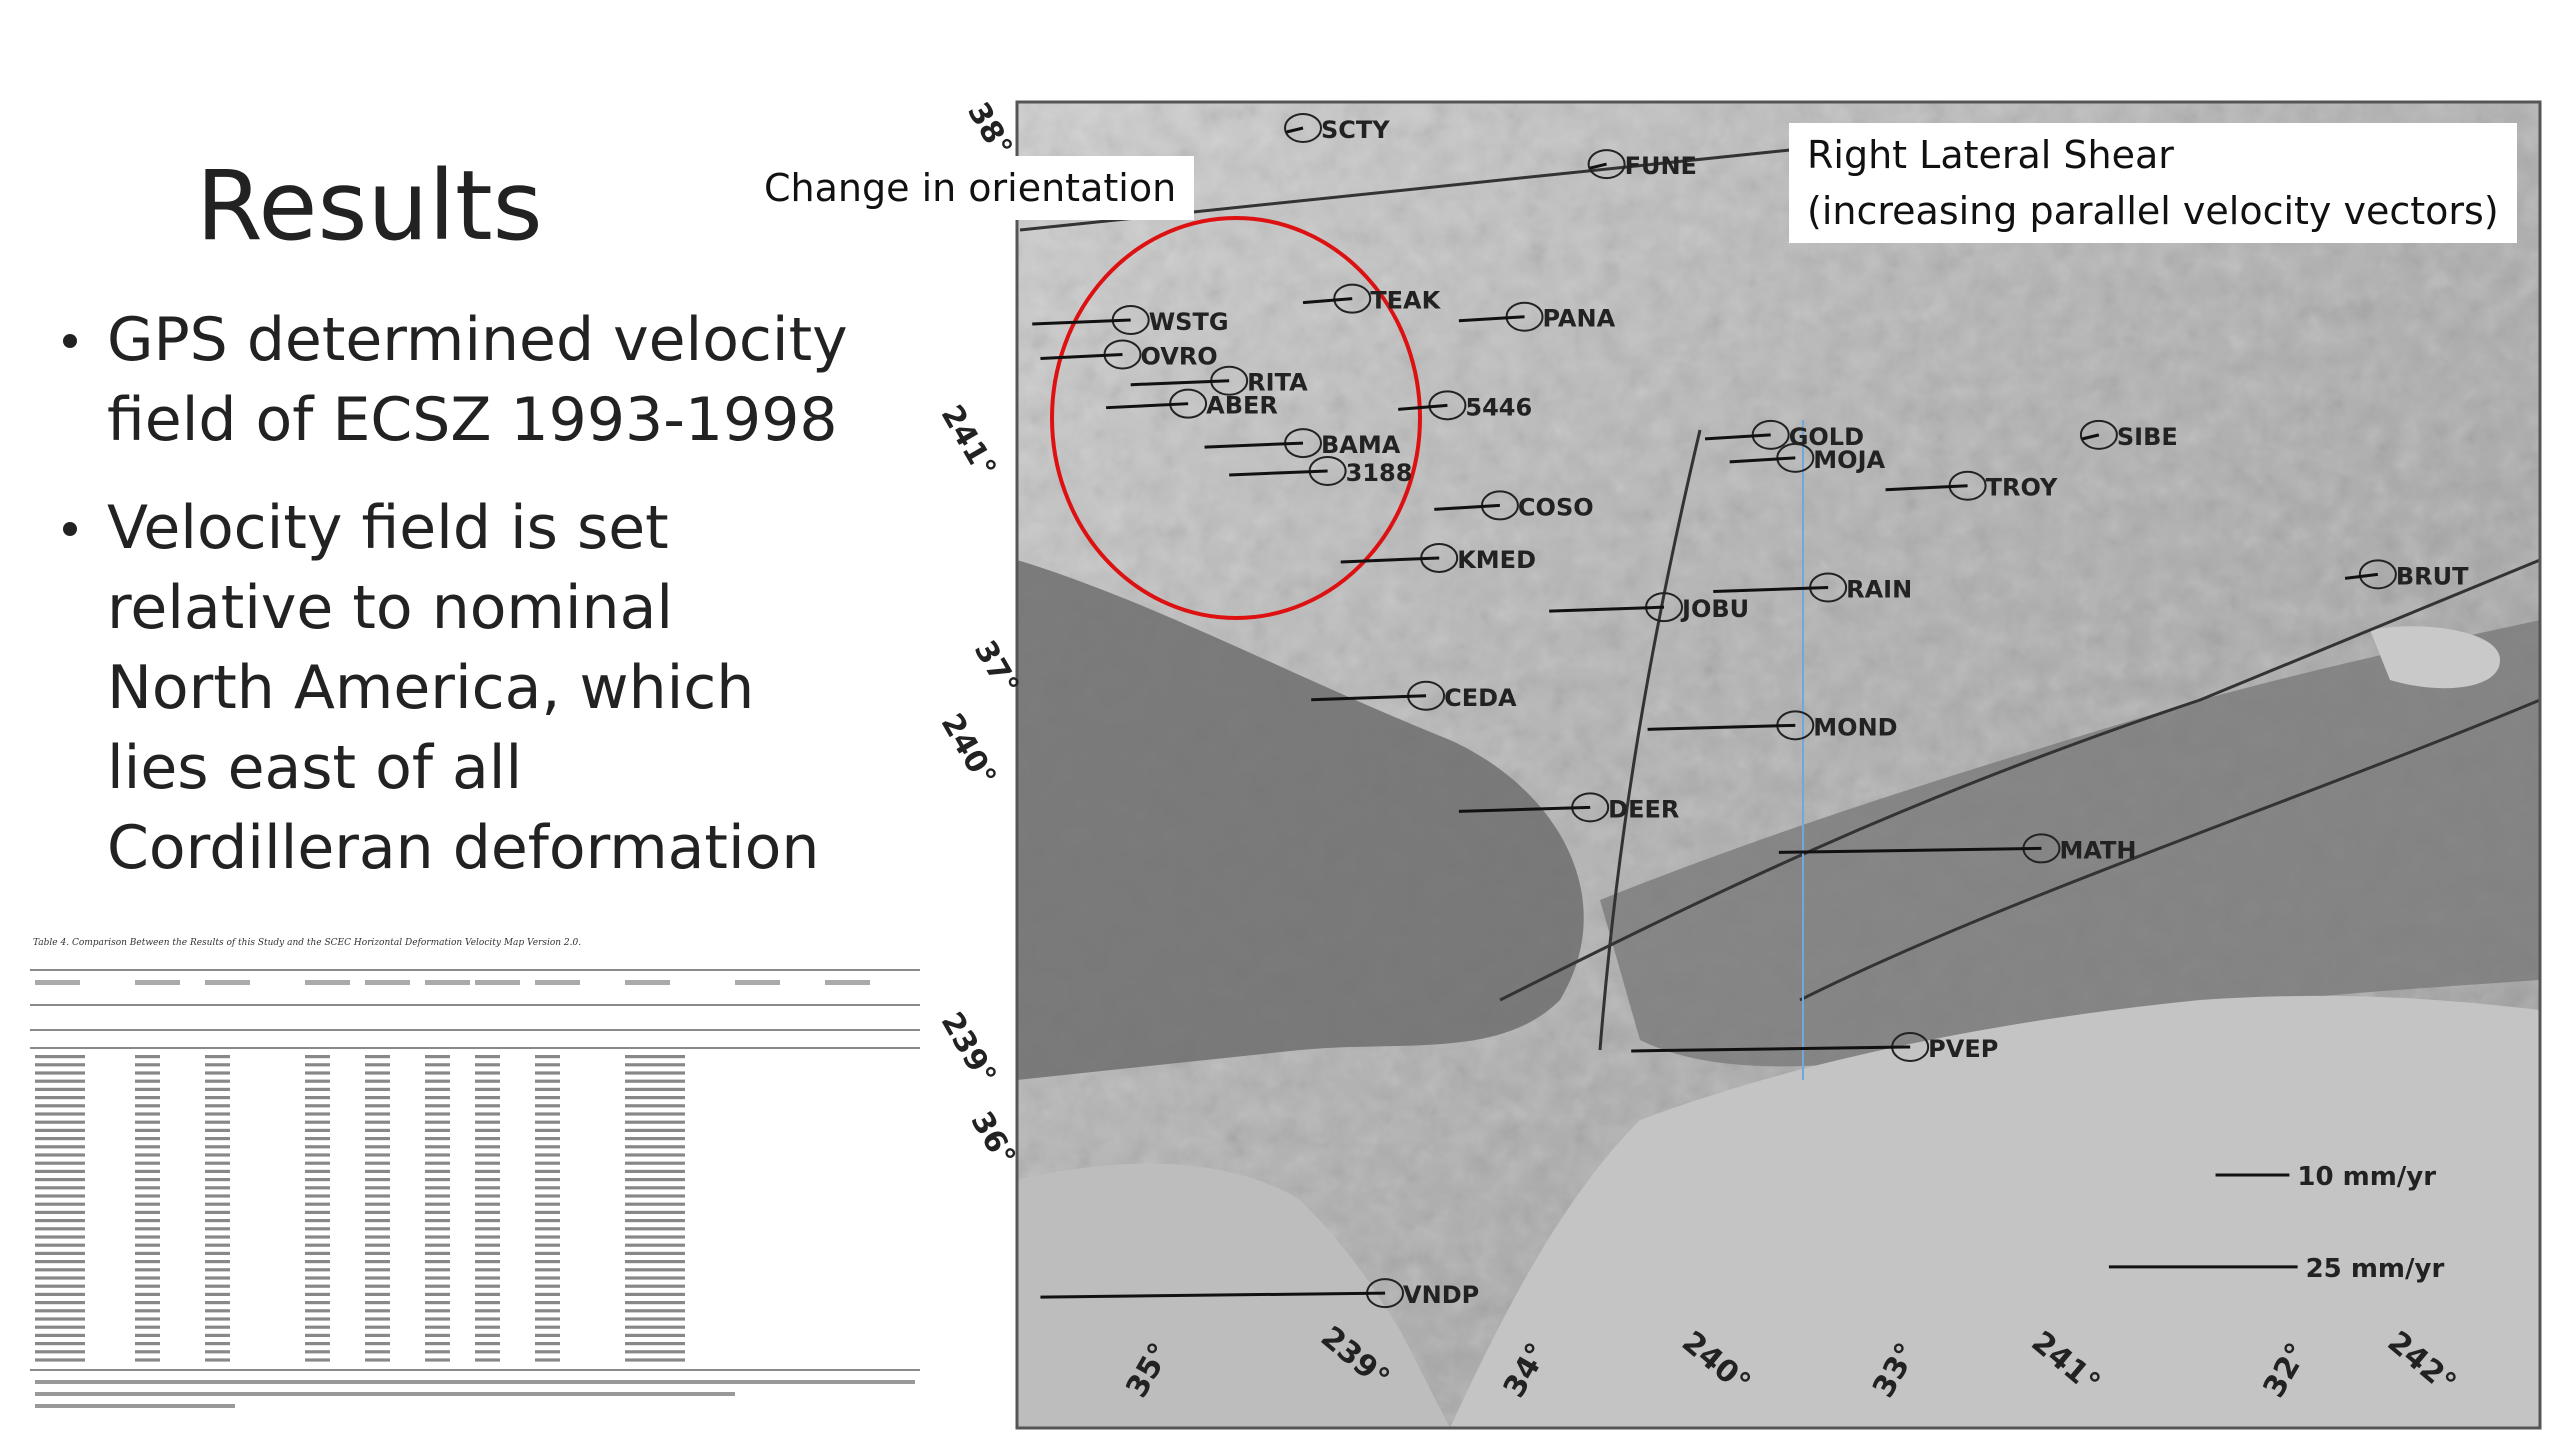  Describe the element at coordinates (477, 340) in the screenshot. I see `bullet-line: GPS determined velocity` at that location.